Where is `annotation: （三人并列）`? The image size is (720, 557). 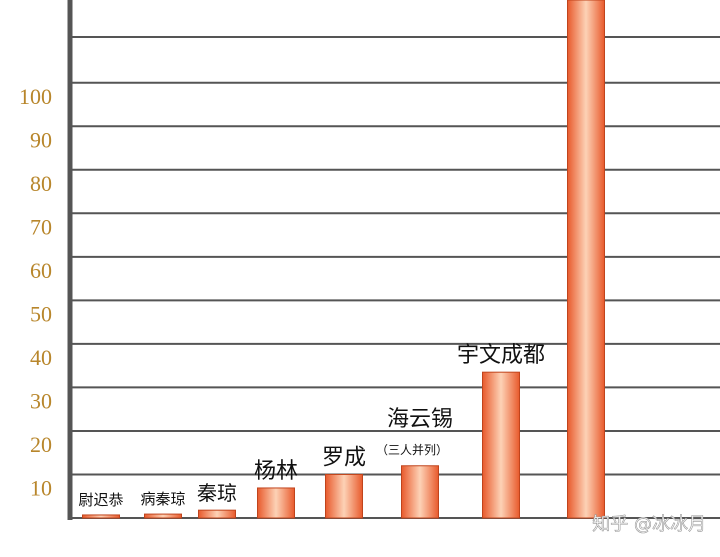
annotation: （三人并列） is located at coordinates (412, 450).